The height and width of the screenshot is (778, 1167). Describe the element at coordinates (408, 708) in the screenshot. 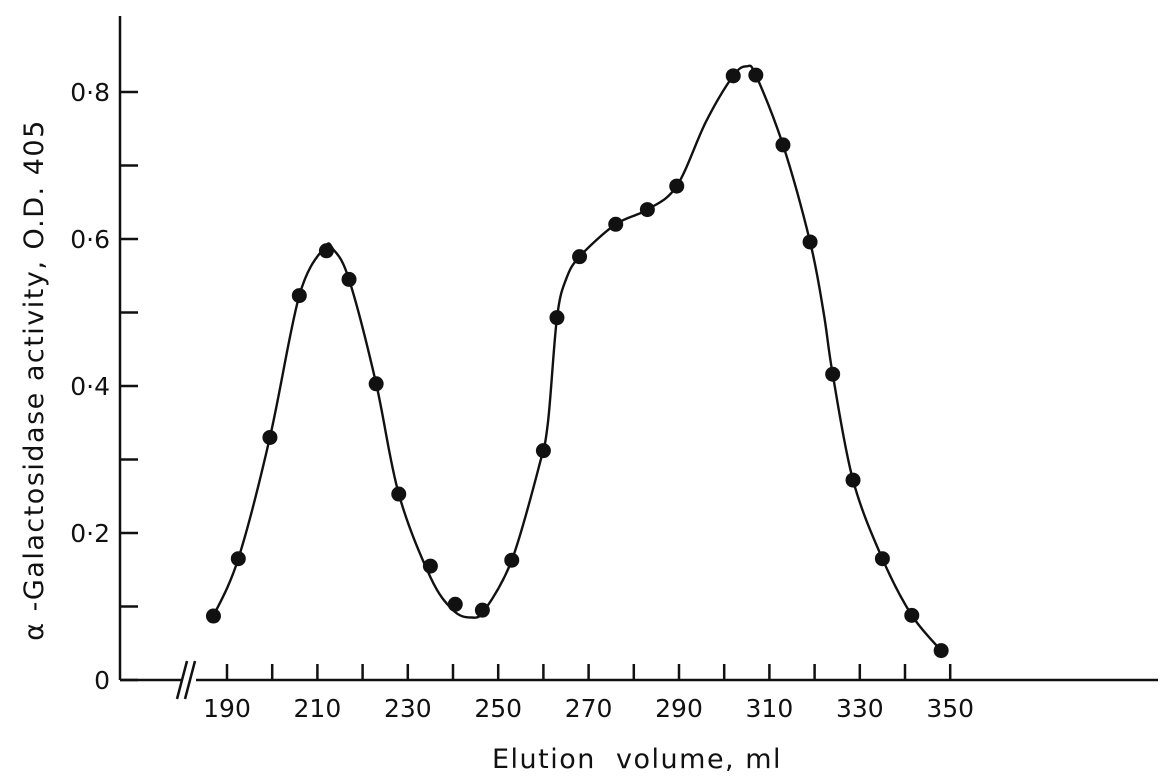

I see `x-tick-label: 230` at that location.